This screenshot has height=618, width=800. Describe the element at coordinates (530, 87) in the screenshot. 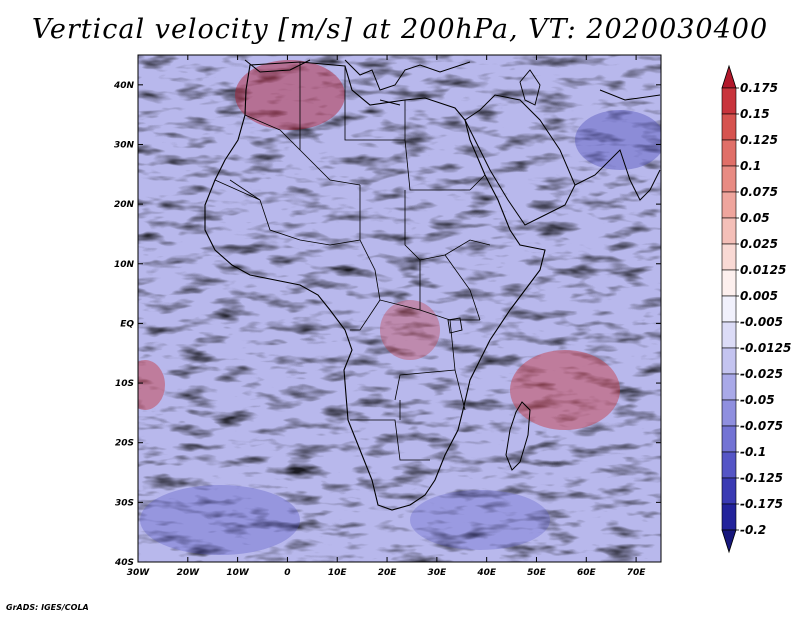

I see `caspian-sea` at that location.